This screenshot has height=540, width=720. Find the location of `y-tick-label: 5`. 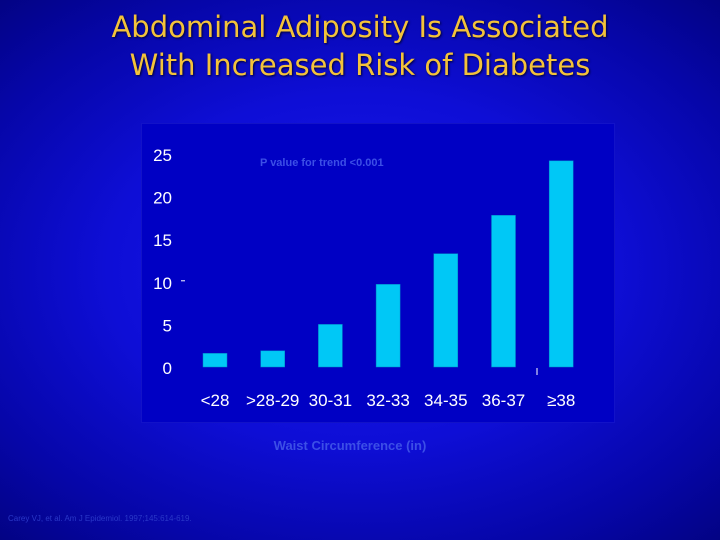

y-tick-label: 5 is located at coordinates (167, 325).